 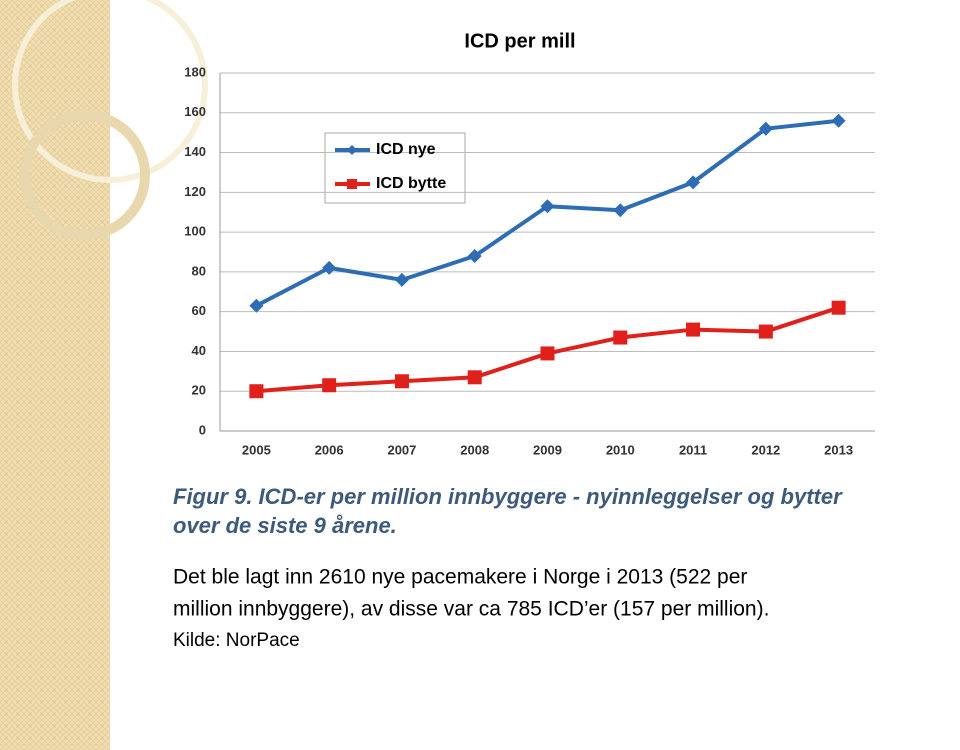 What do you see at coordinates (195, 71) in the screenshot?
I see `y-tick-label: 180` at bounding box center [195, 71].